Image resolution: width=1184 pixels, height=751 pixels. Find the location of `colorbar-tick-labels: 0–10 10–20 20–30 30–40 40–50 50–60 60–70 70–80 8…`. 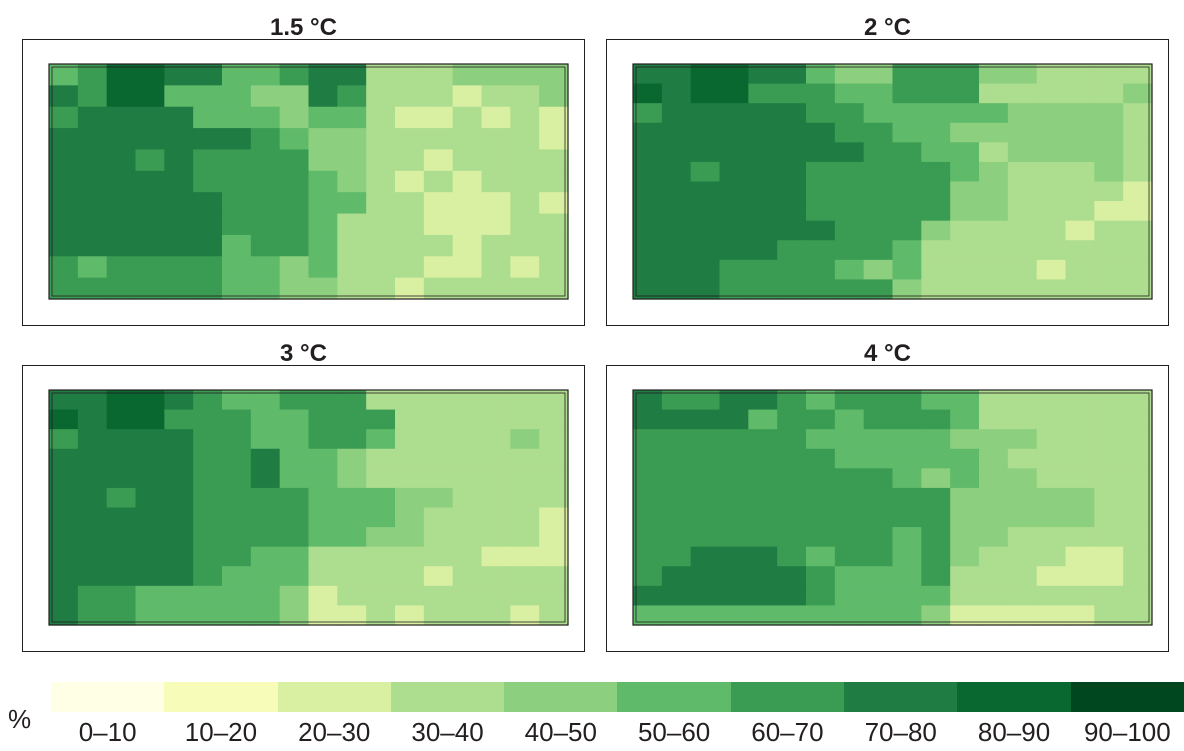

colorbar-tick-labels: 0–10 10–20 20–30 30–40 40–50 50–60 60–70 70–80 8… is located at coordinates (617, 732).